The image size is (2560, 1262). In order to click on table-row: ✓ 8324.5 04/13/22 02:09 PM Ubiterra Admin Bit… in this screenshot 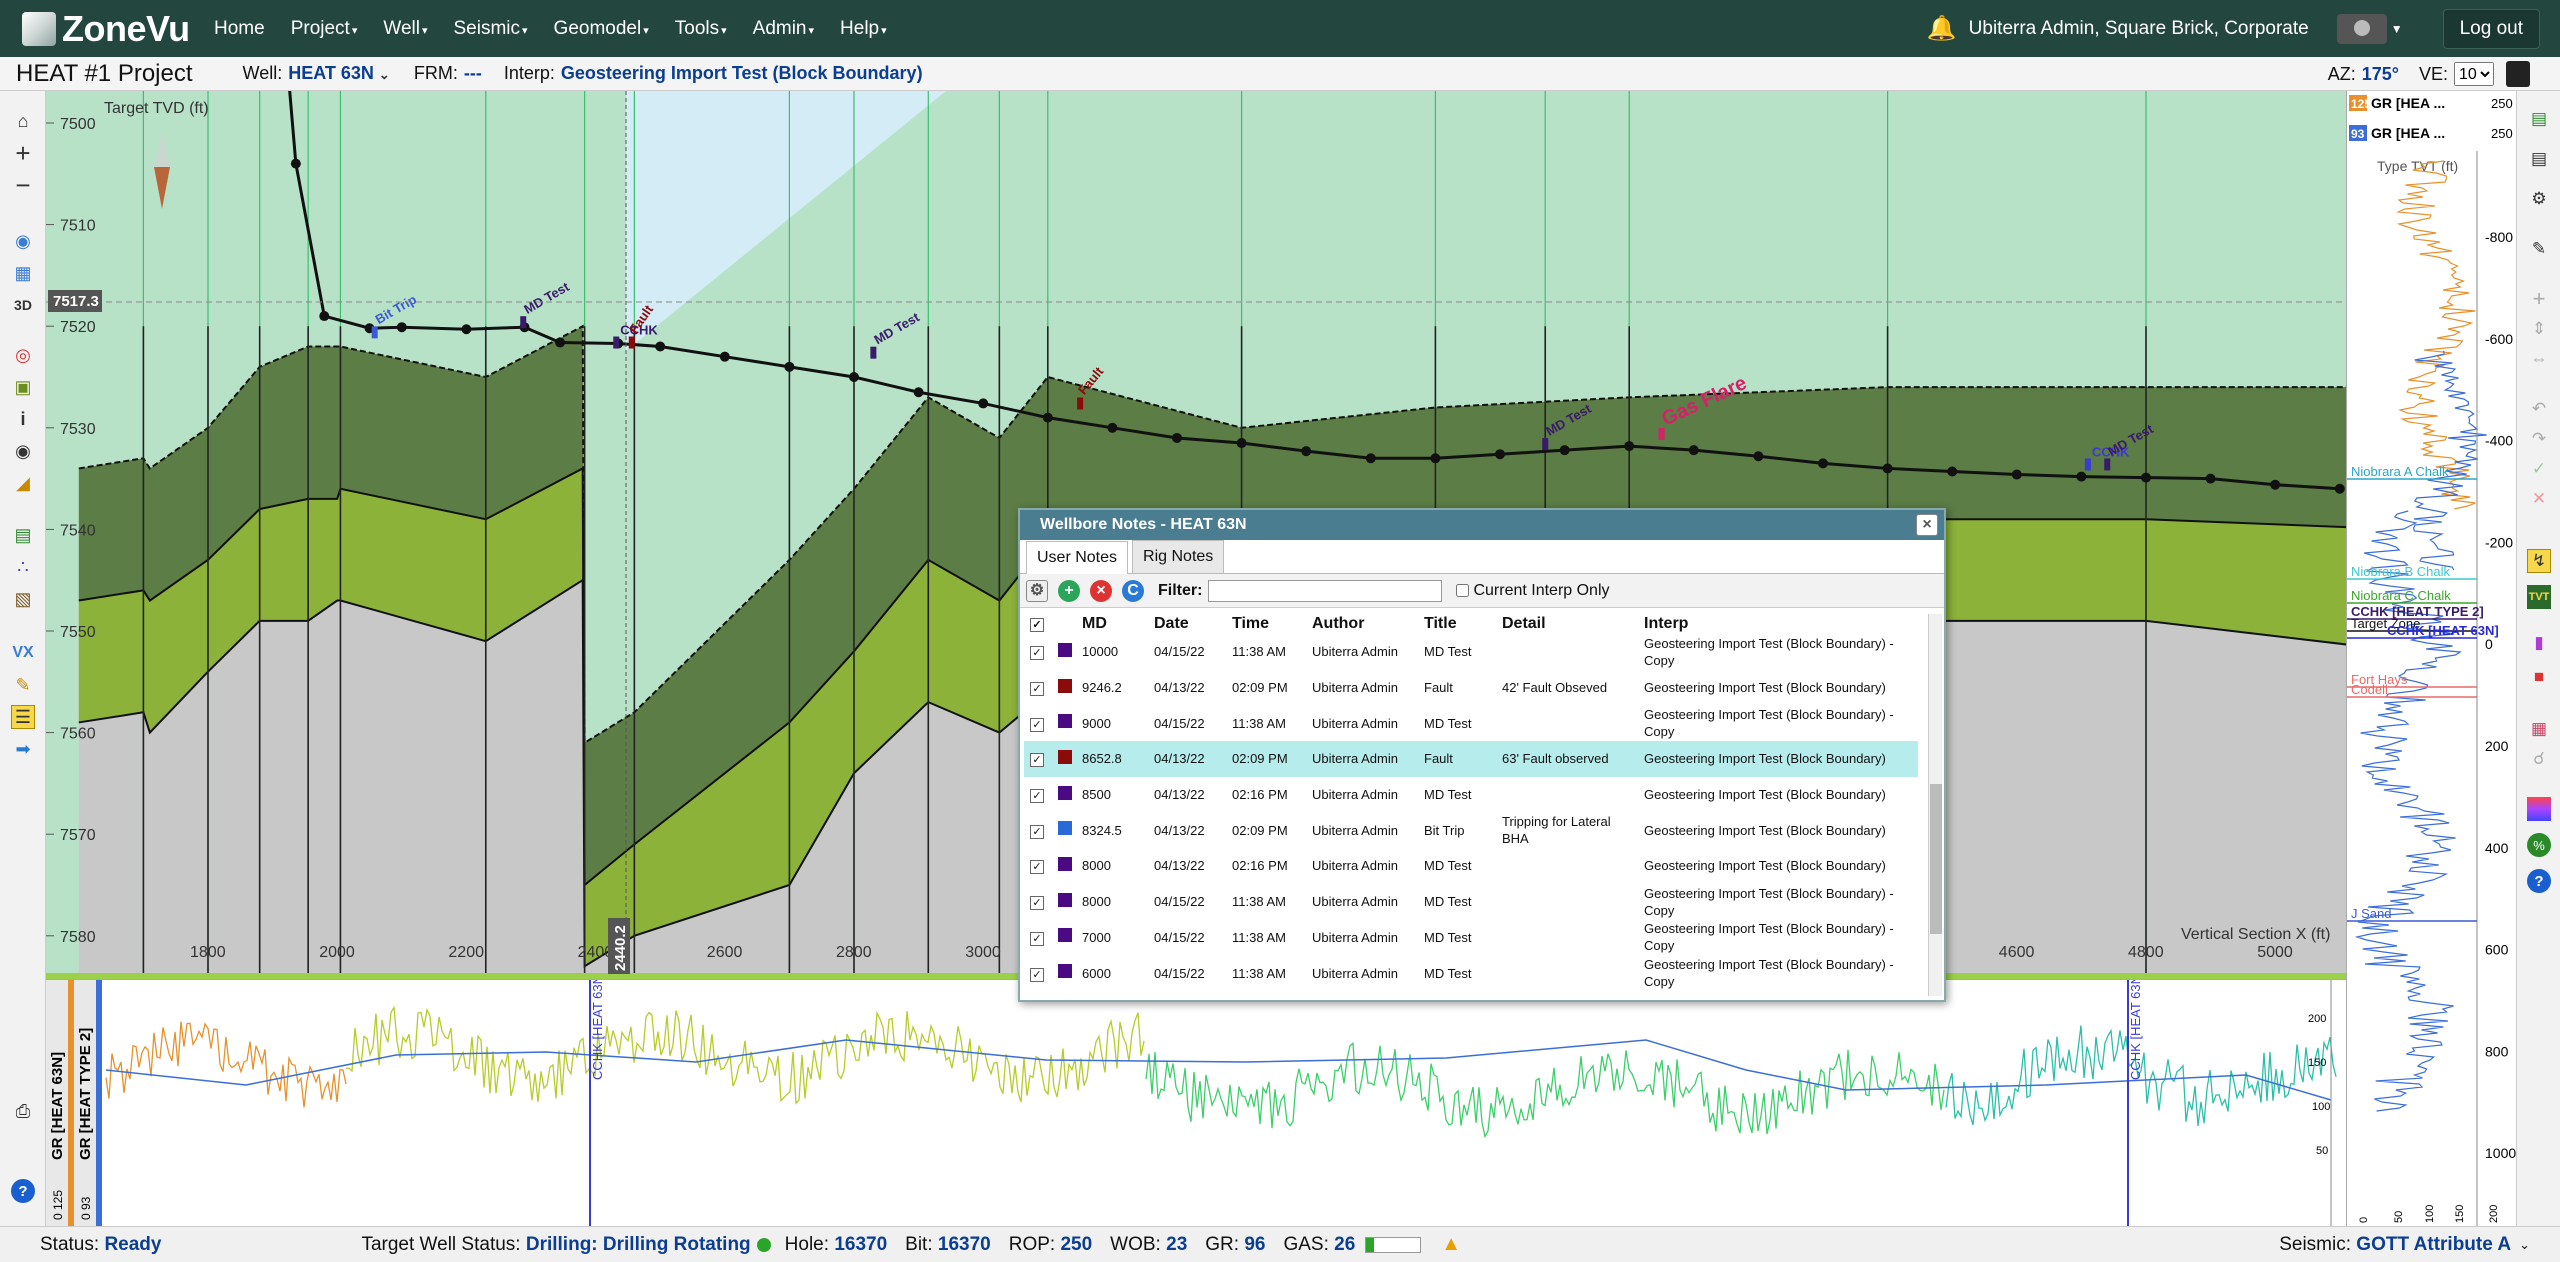, I will do `click(1471, 830)`.